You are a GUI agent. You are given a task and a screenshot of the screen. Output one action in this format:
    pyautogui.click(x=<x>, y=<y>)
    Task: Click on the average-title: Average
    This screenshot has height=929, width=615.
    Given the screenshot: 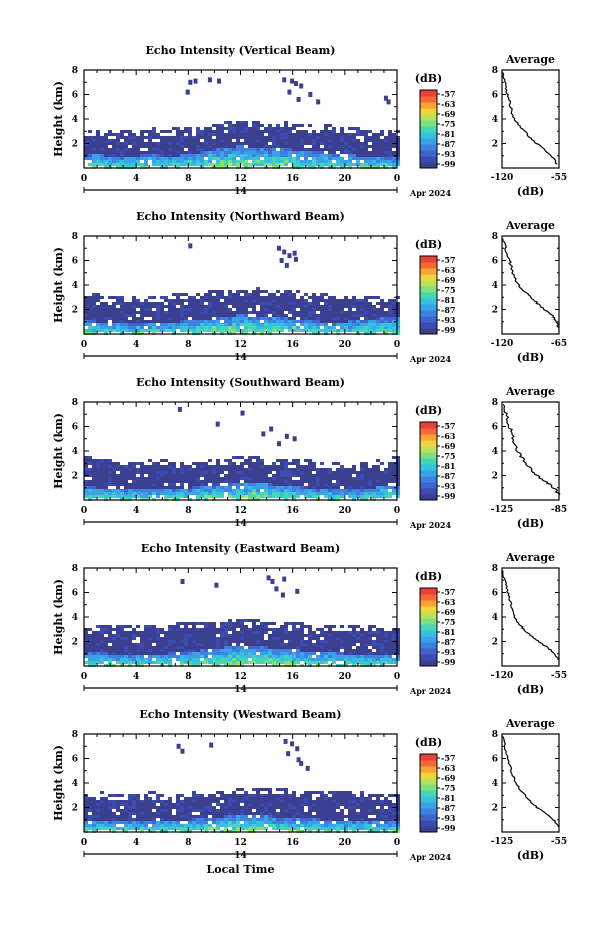 What is the action you would take?
    pyautogui.click(x=530, y=391)
    